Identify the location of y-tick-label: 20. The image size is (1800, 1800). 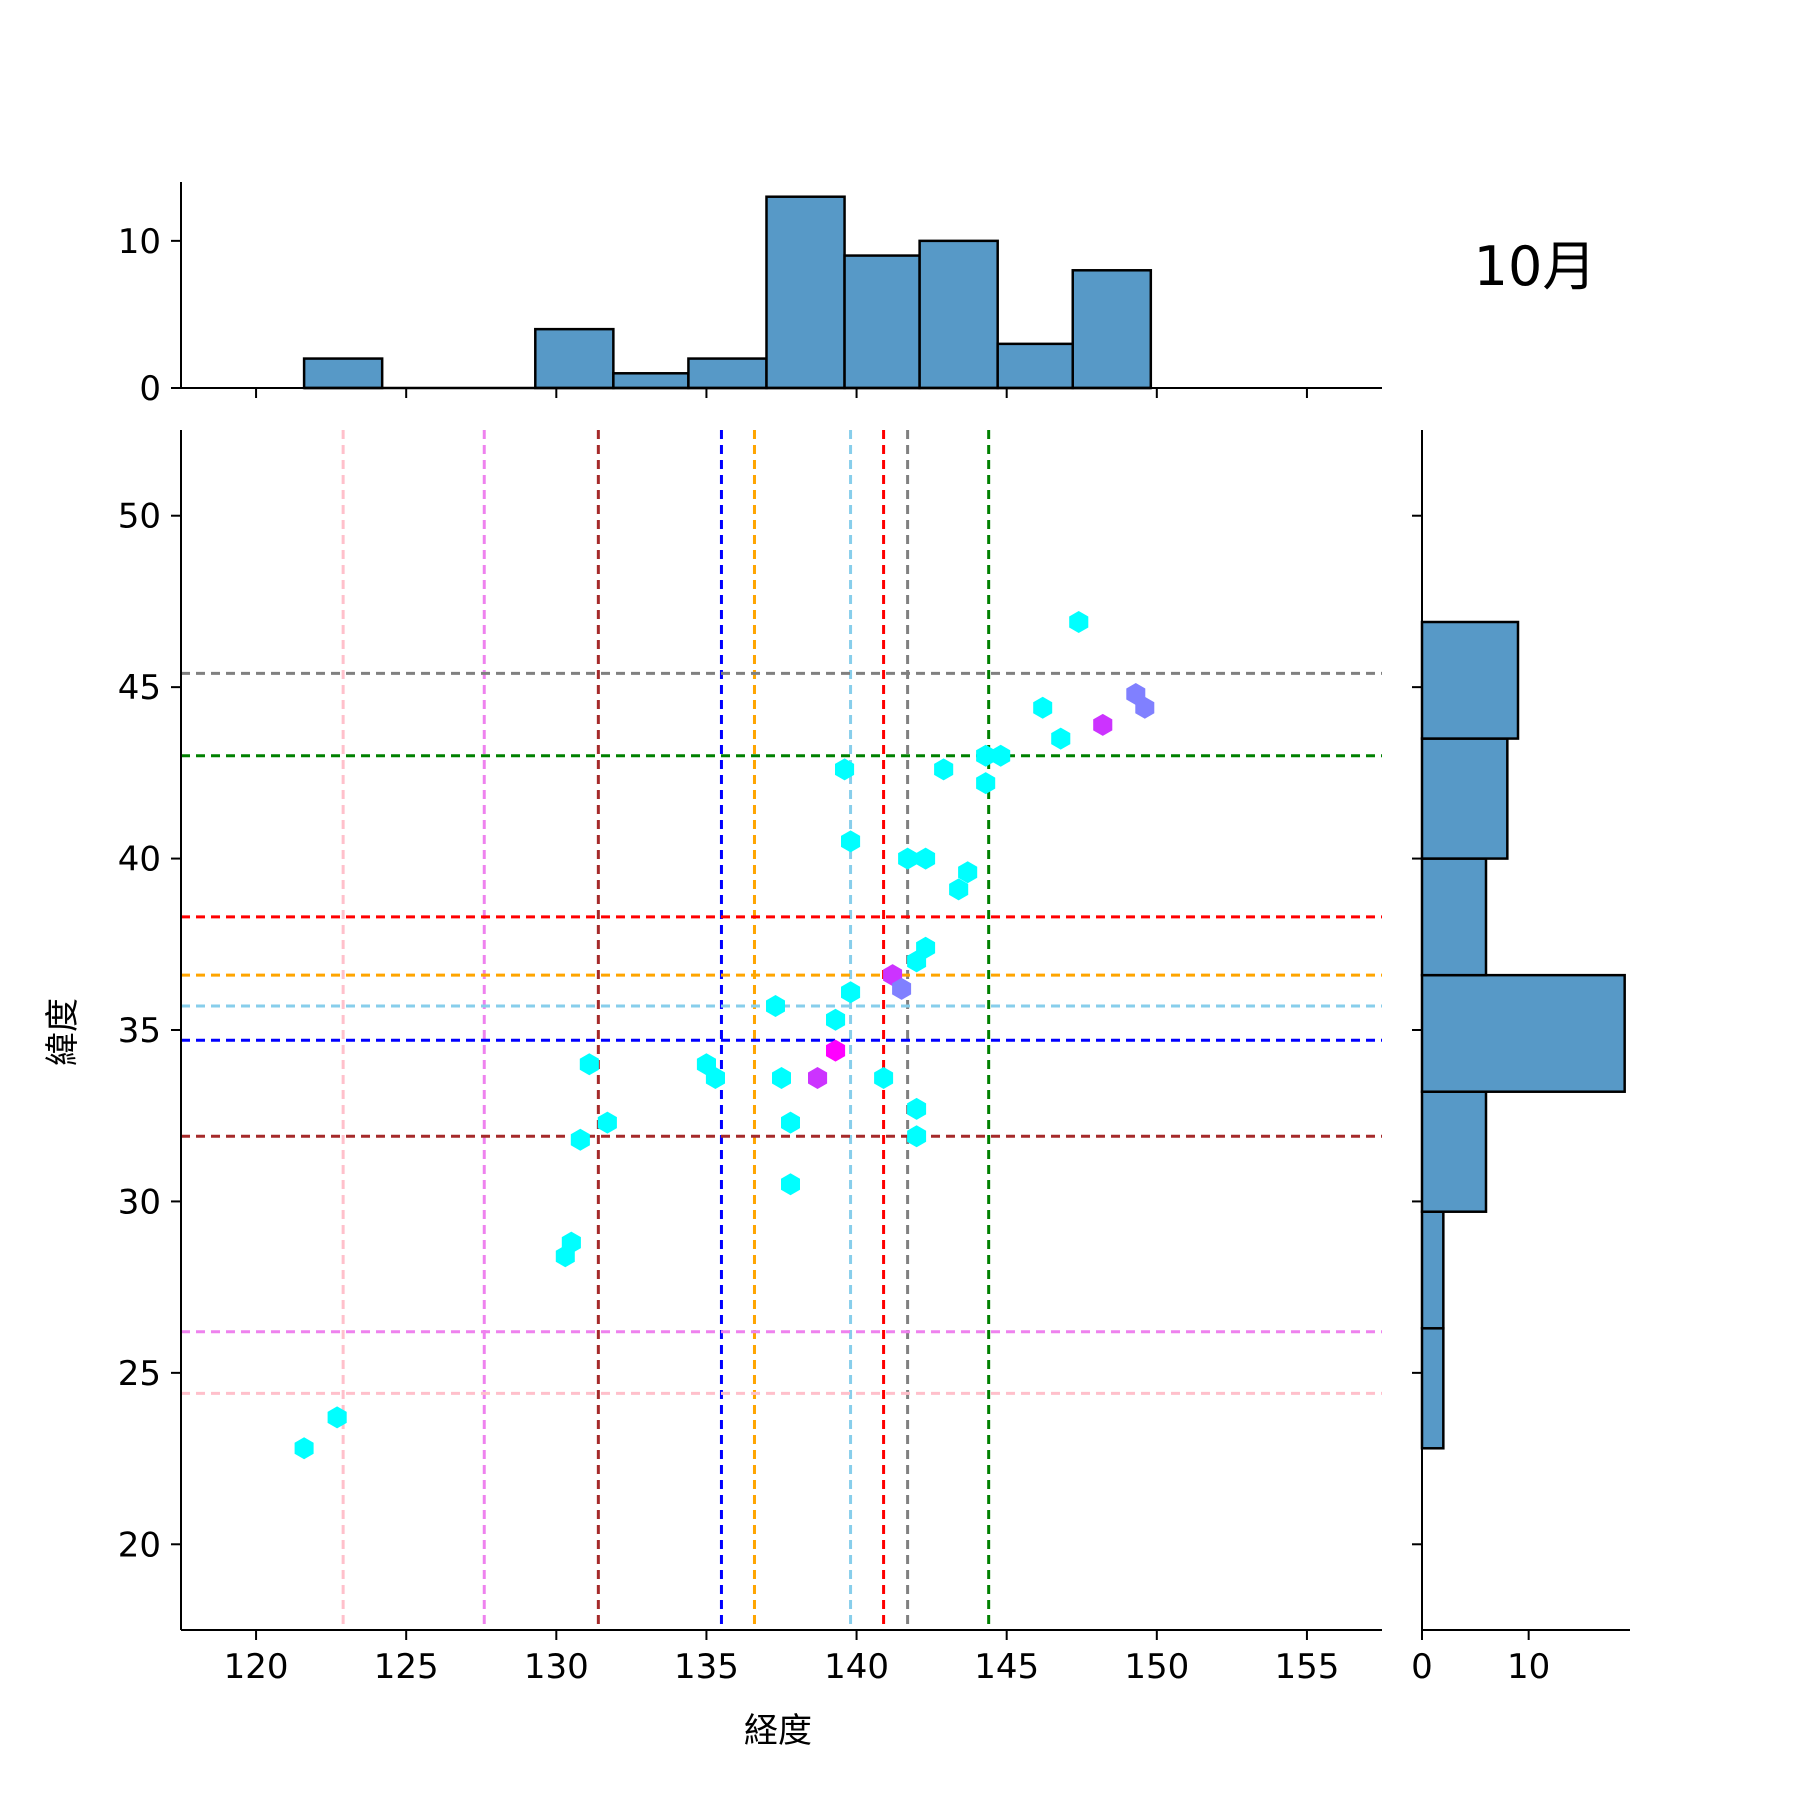
(139, 1545).